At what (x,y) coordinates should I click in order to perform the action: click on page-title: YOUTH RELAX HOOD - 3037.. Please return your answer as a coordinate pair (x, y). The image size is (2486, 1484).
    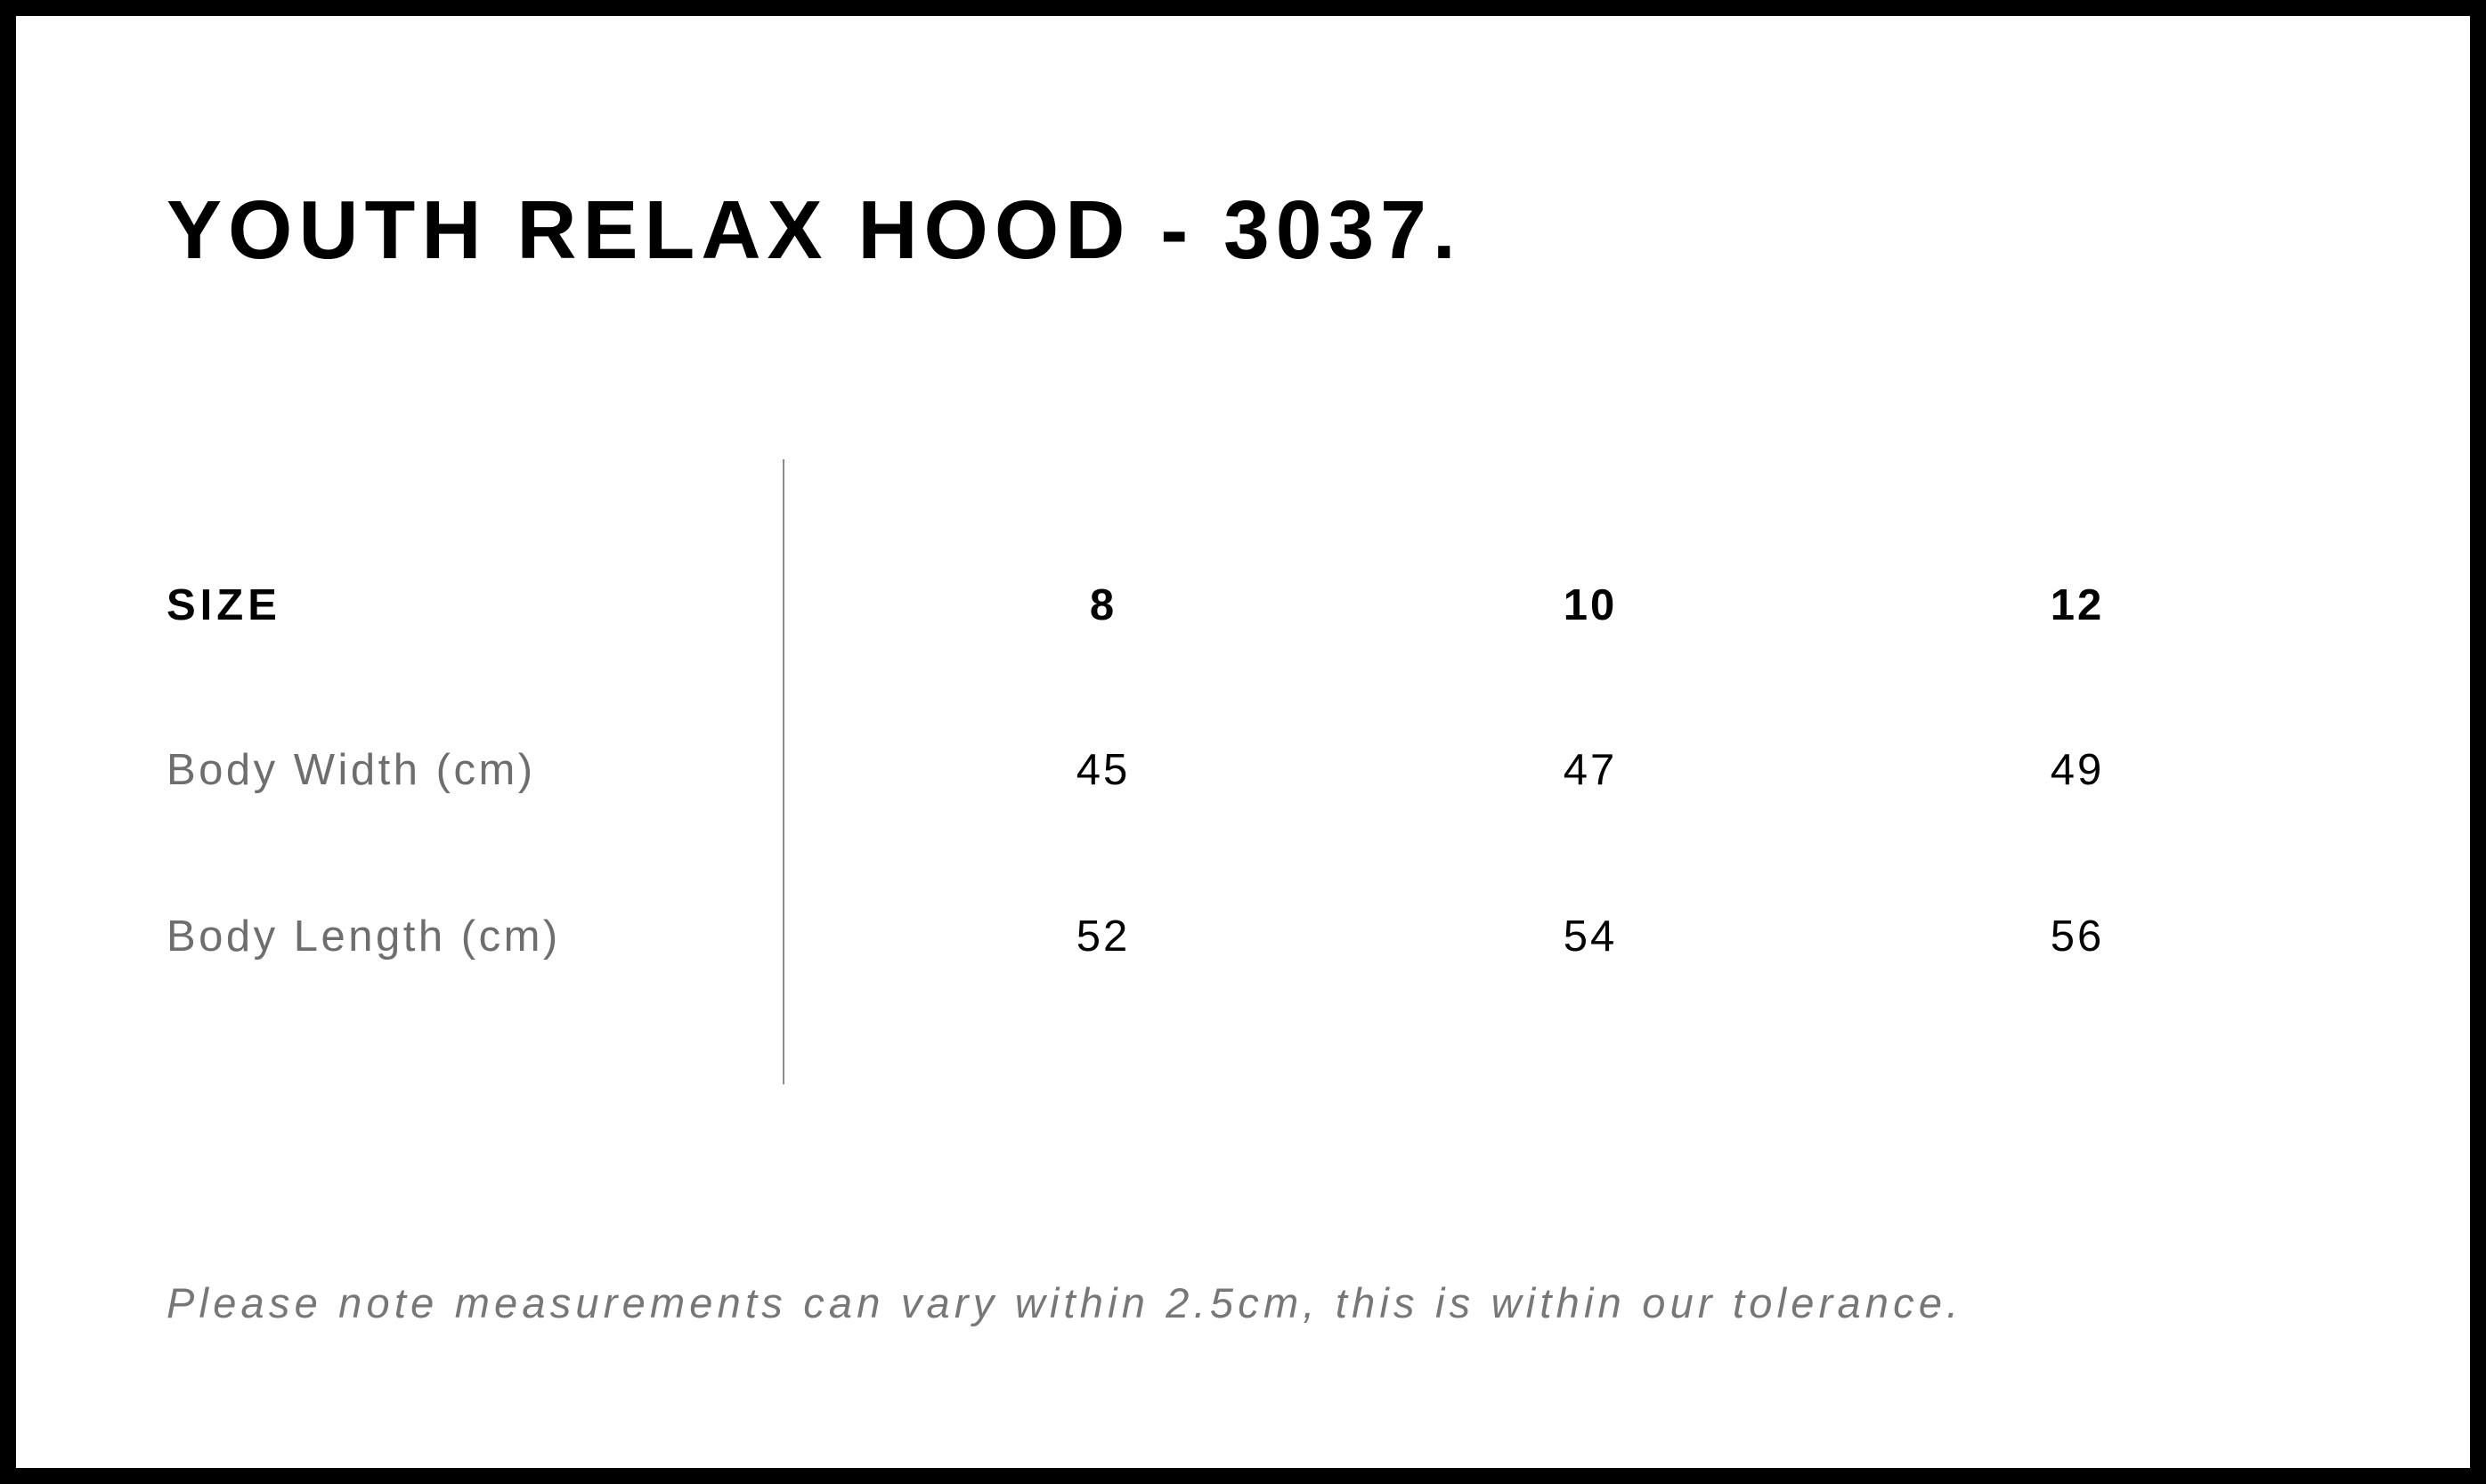
    Looking at the image, I should click on (814, 229).